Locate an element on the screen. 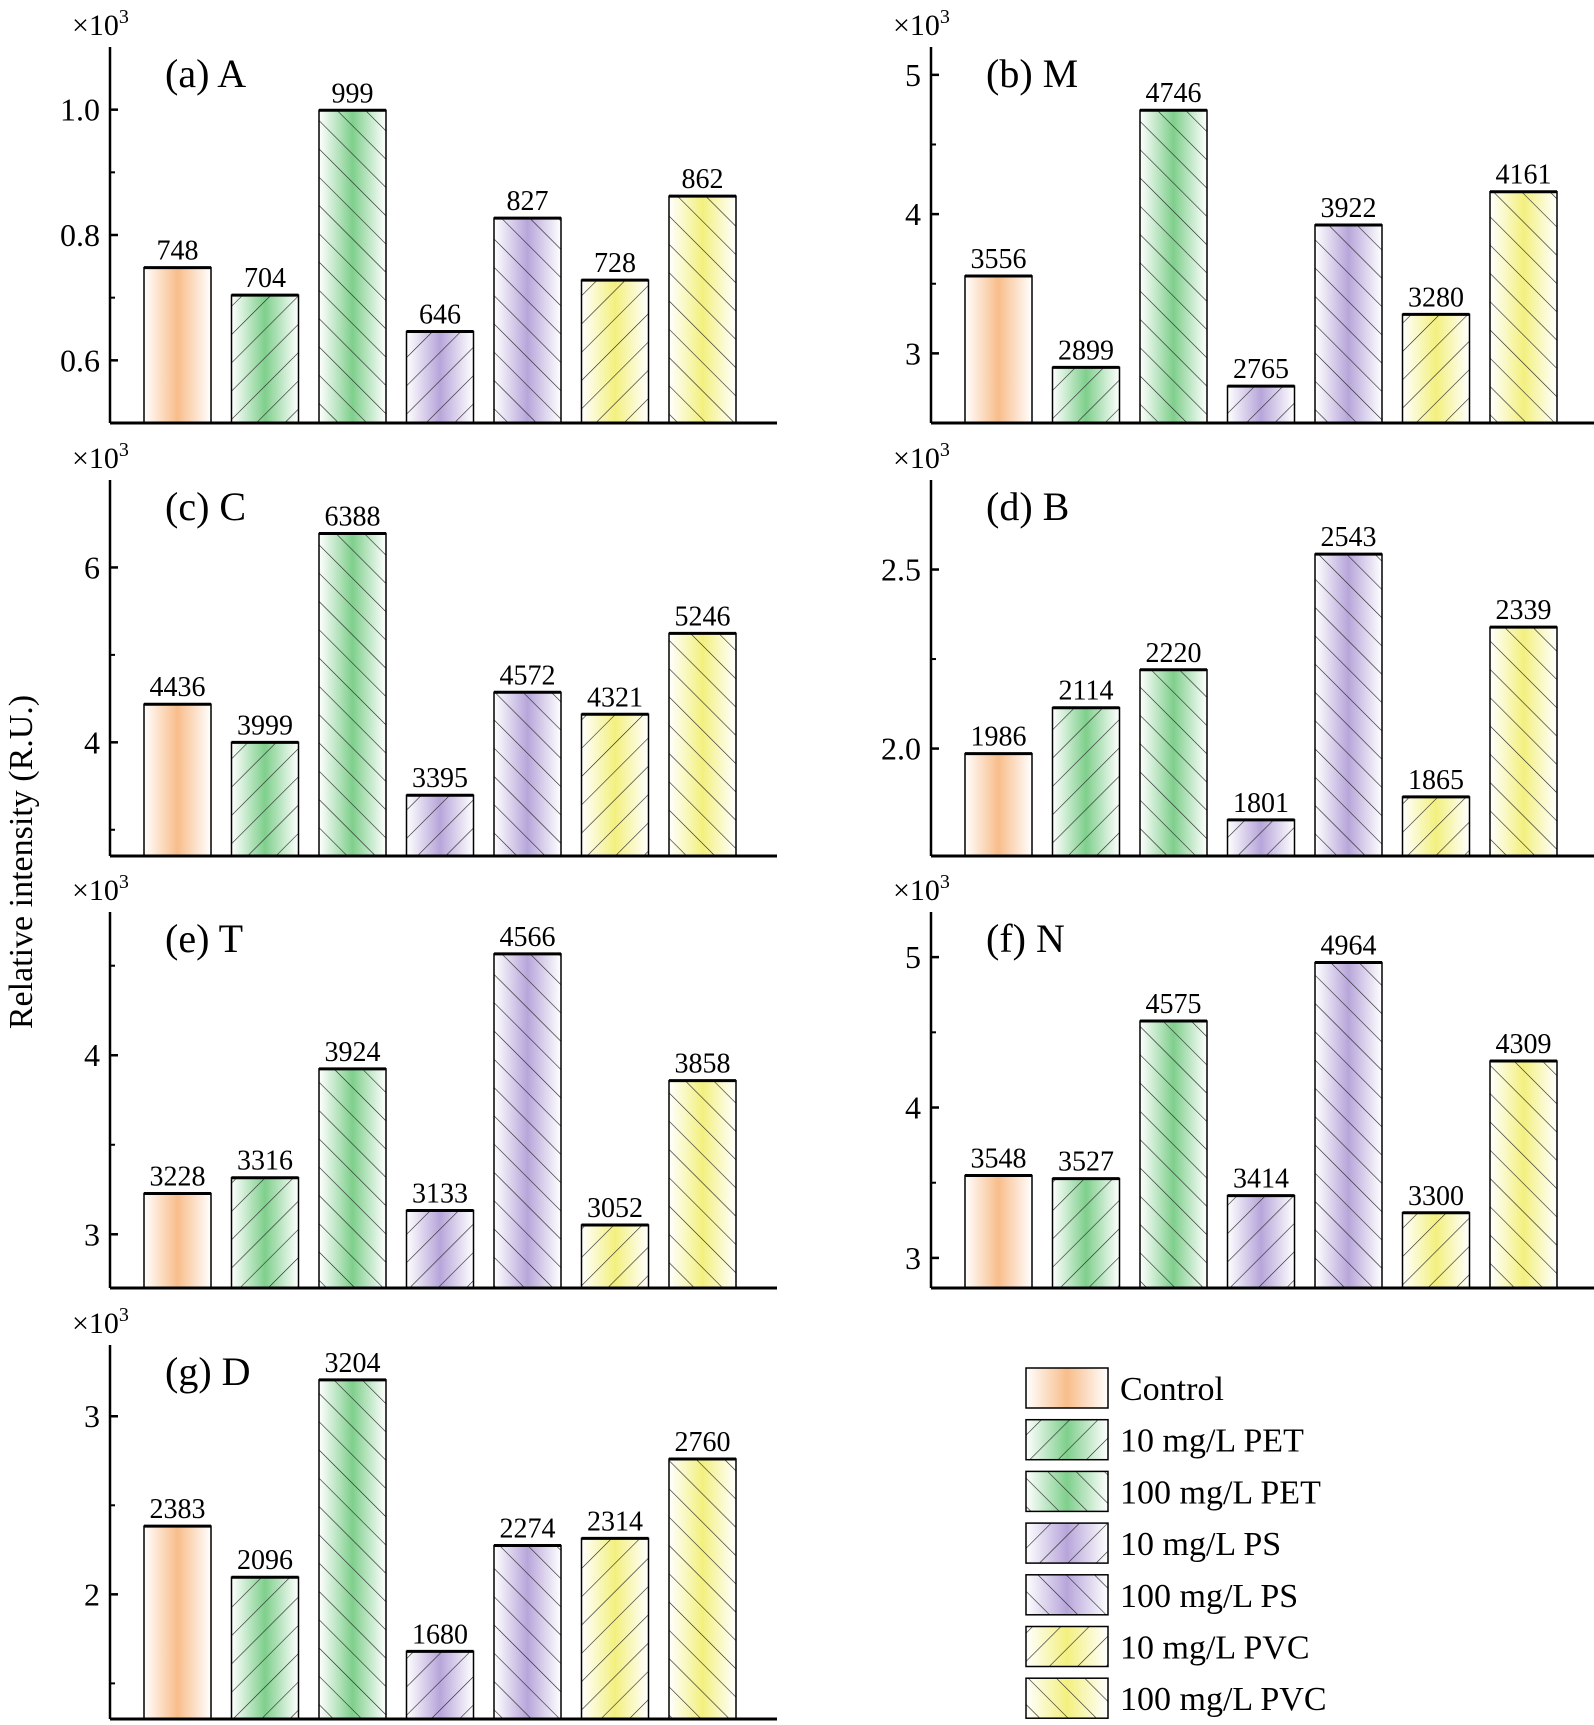 The width and height of the screenshot is (1594, 1725). legend-item: 100 mg/L PET is located at coordinates (1173, 1491).